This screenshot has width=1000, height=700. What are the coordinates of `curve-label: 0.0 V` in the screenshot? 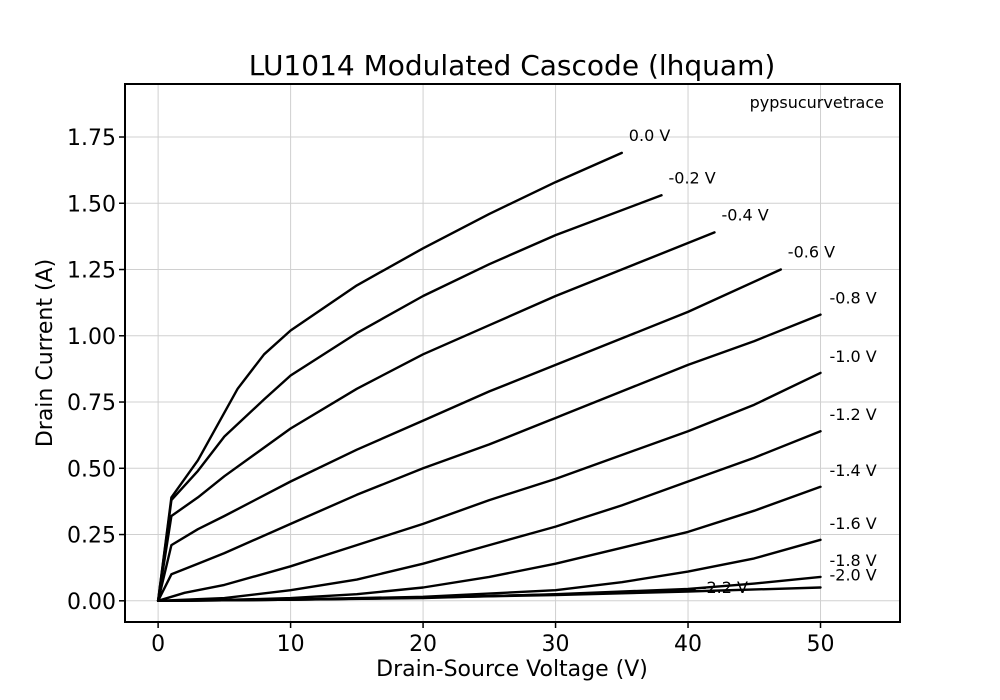 It's located at (650, 135).